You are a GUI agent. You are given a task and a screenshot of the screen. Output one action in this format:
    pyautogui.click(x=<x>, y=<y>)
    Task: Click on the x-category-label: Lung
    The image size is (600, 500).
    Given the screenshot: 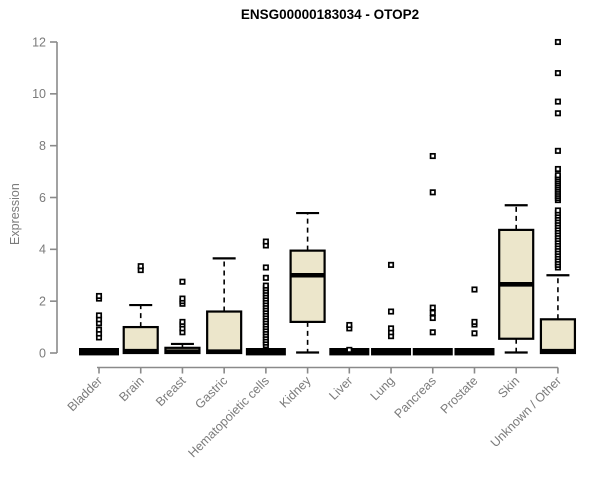 What is the action you would take?
    pyautogui.click(x=383, y=389)
    